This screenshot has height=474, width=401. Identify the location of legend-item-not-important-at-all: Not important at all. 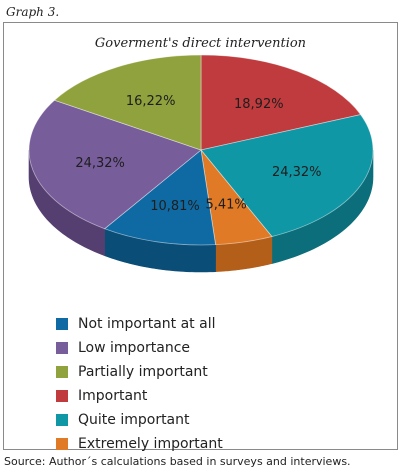
(139, 324).